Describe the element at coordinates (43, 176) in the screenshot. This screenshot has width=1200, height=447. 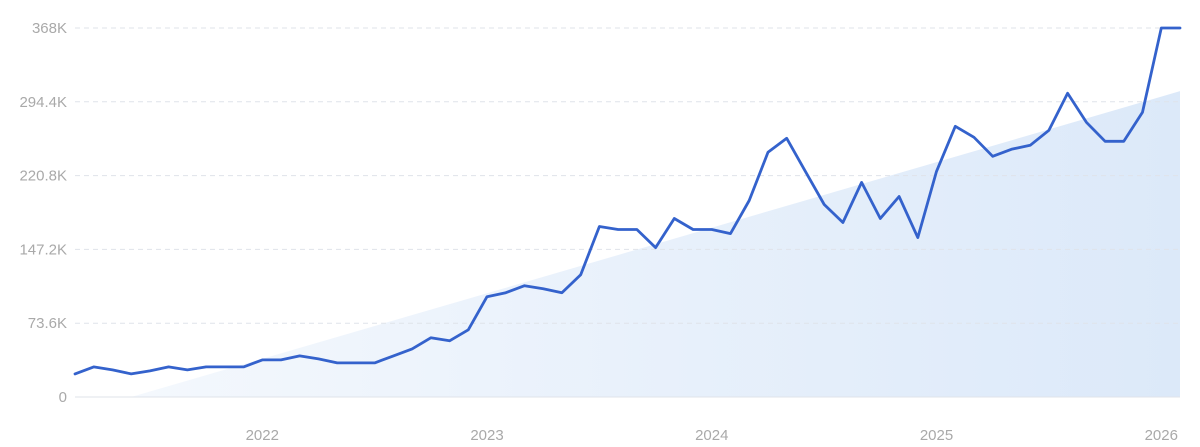
I see `y-tick-label: 220.8K` at that location.